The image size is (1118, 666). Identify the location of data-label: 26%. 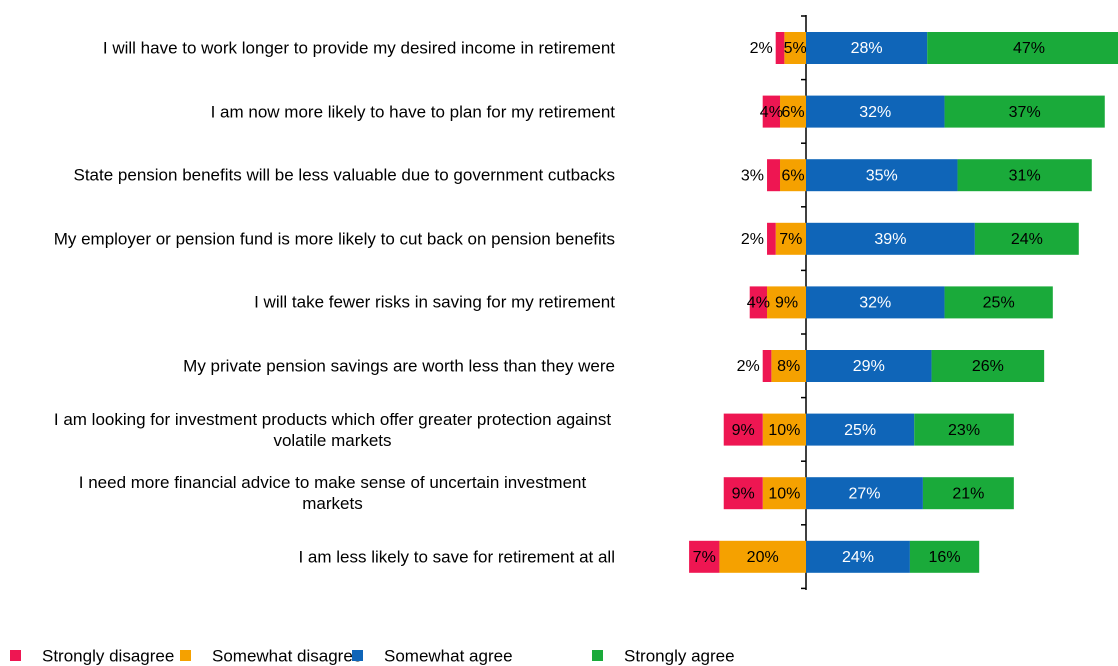
(988, 366).